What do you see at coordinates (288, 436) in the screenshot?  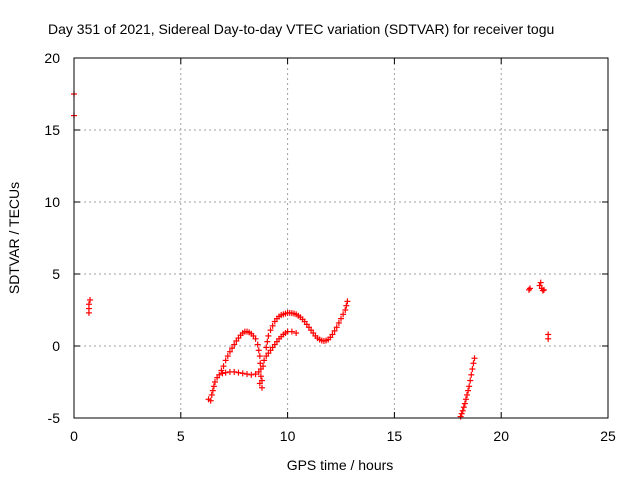 I see `x-tick-label: 10` at bounding box center [288, 436].